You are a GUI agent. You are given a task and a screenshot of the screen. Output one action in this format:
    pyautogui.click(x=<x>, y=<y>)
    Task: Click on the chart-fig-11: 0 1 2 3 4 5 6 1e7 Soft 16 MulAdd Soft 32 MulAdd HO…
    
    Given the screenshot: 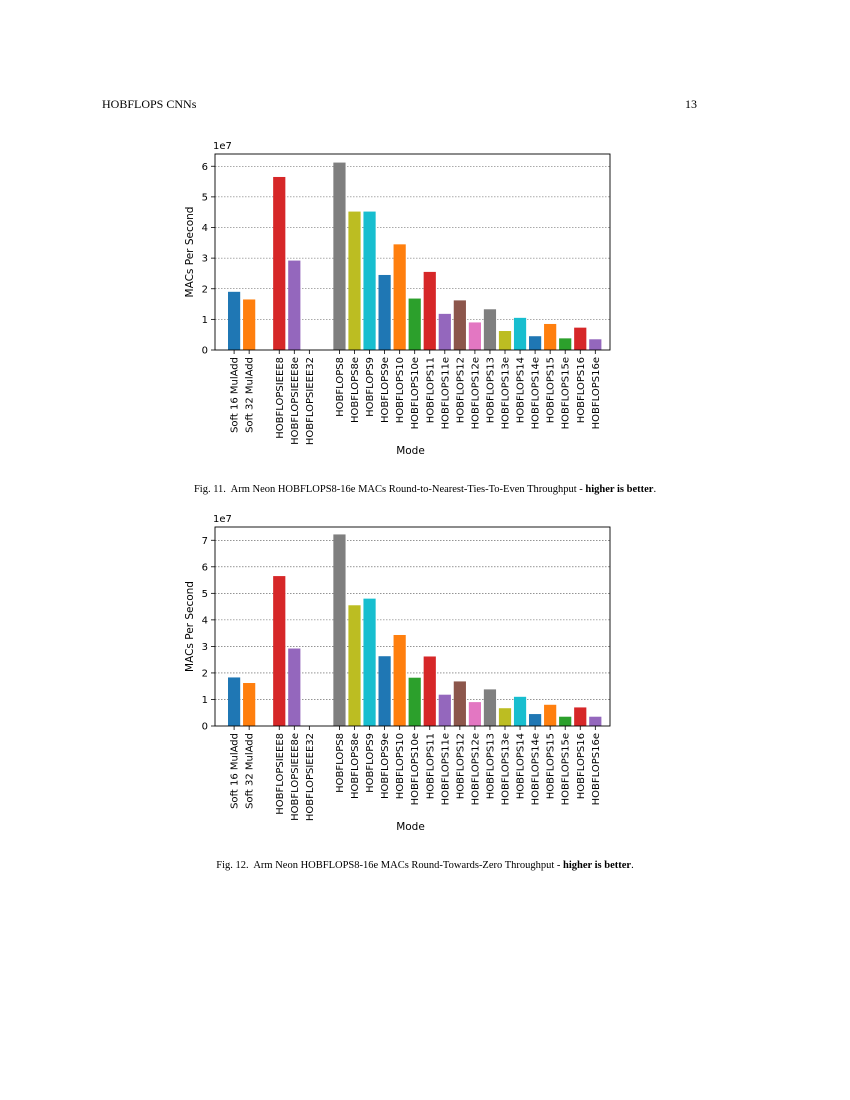 What is the action you would take?
    pyautogui.click(x=397, y=299)
    